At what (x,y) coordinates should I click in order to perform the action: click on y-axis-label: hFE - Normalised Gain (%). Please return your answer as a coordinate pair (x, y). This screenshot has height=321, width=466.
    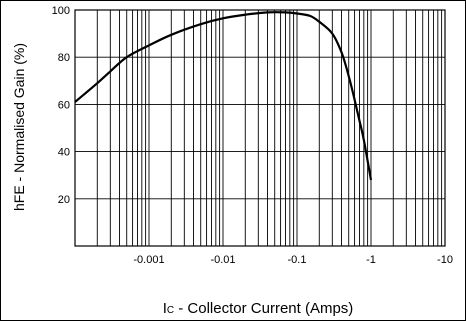
    Looking at the image, I should click on (19, 127).